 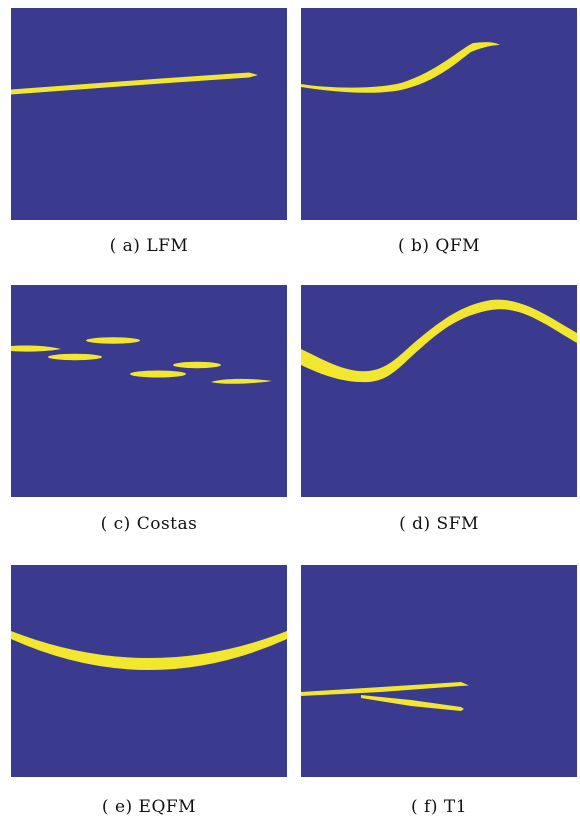 What do you see at coordinates (149, 246) in the screenshot?
I see `caption-lfm: ( a) LFM` at bounding box center [149, 246].